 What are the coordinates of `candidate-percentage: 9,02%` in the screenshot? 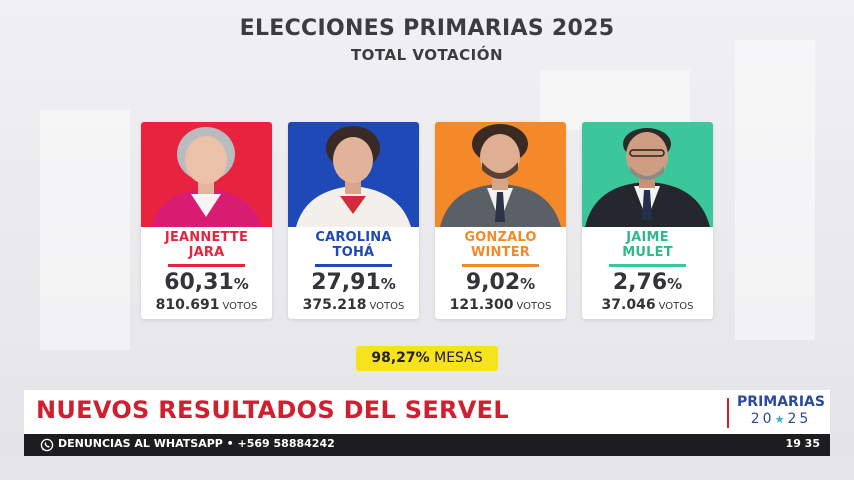 It's located at (500, 282).